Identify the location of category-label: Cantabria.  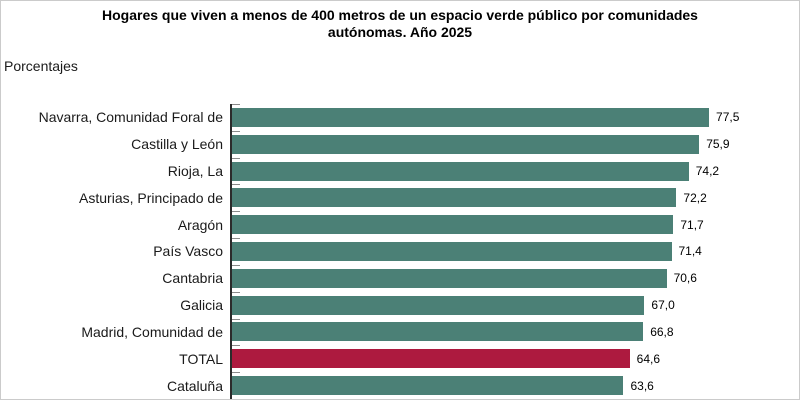
(192, 278).